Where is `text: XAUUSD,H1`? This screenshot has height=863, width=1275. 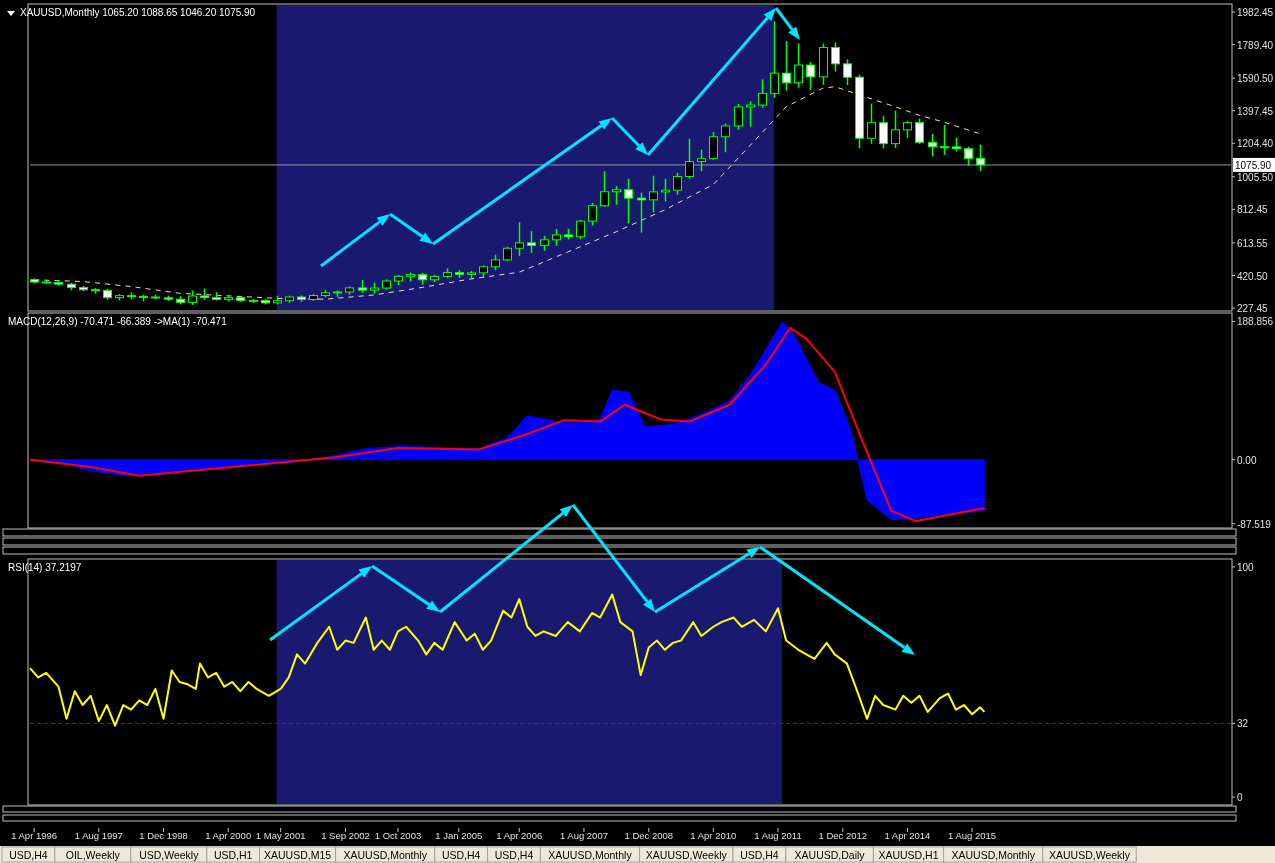
text: XAUUSD,H1 is located at coordinates (908, 855).